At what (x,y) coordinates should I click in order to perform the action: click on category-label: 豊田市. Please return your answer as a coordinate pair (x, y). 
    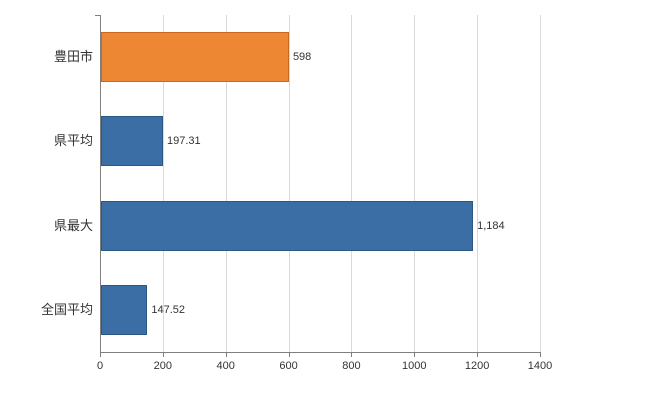
    Looking at the image, I should click on (73, 57).